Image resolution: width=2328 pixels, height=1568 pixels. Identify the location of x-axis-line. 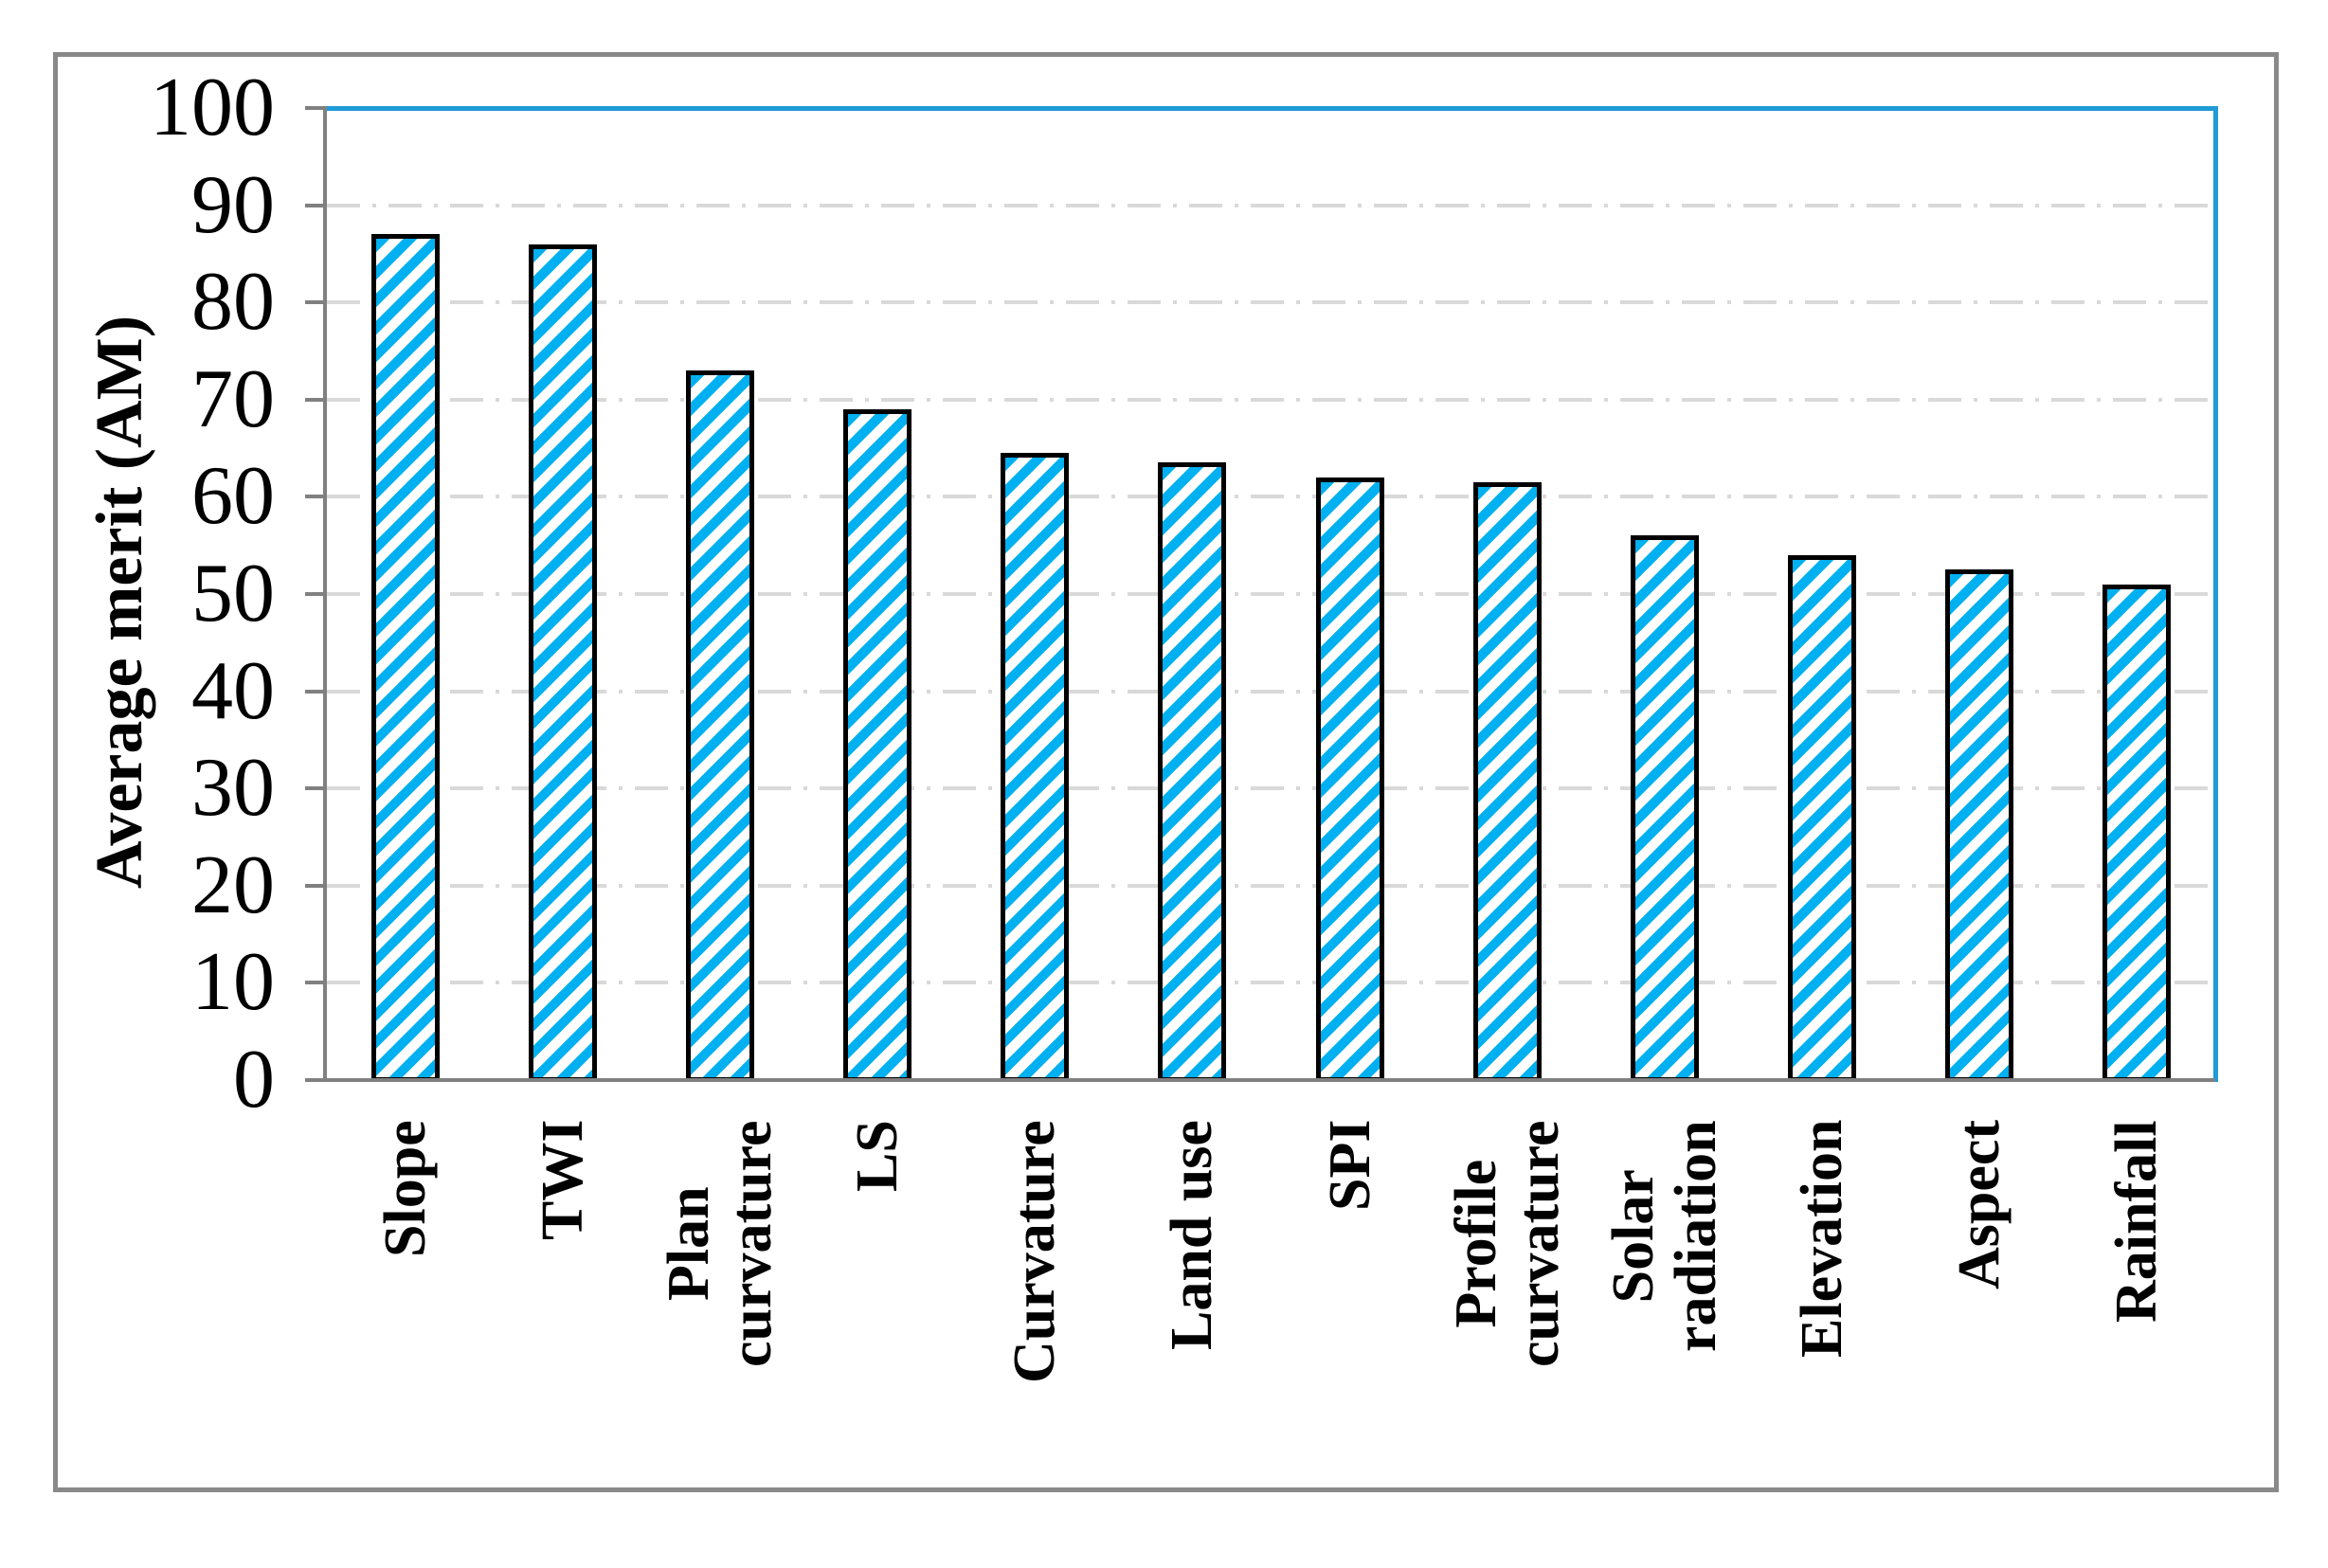
(1260, 1080).